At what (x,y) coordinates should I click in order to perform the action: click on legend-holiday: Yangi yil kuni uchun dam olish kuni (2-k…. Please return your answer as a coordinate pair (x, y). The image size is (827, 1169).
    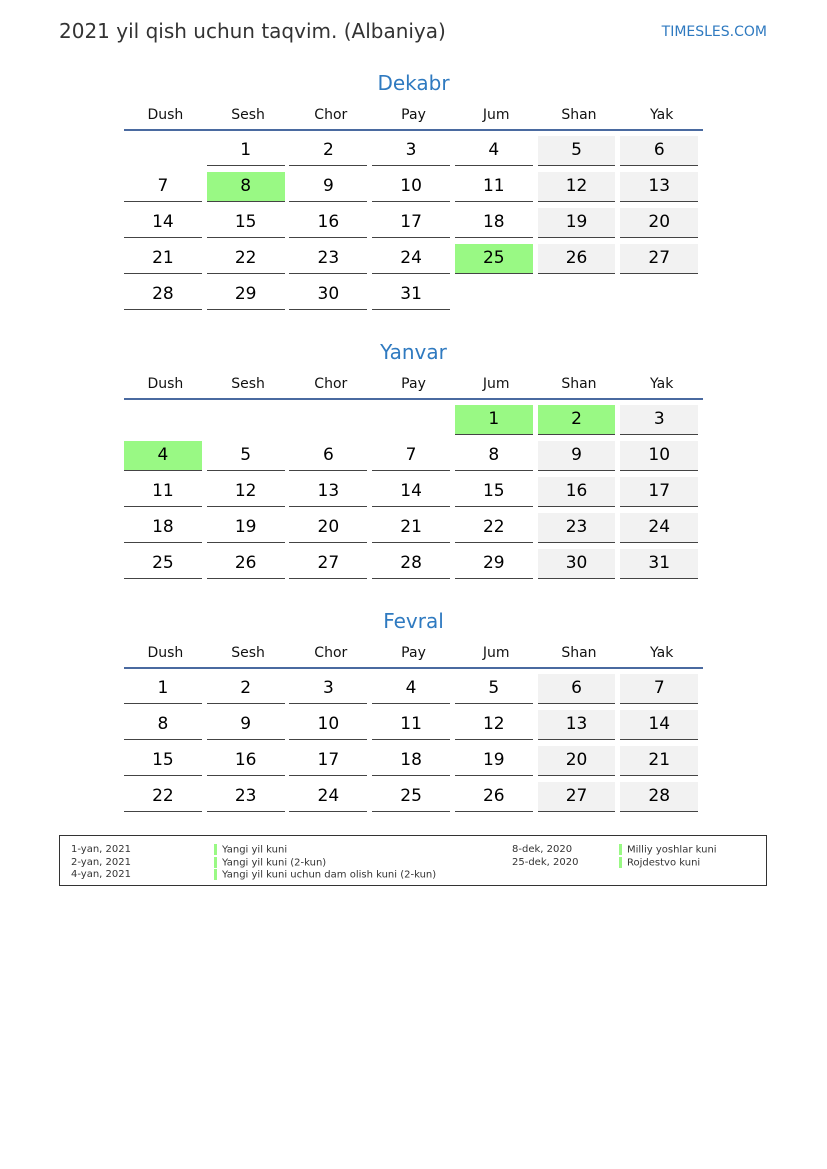
    Looking at the image, I should click on (325, 875).